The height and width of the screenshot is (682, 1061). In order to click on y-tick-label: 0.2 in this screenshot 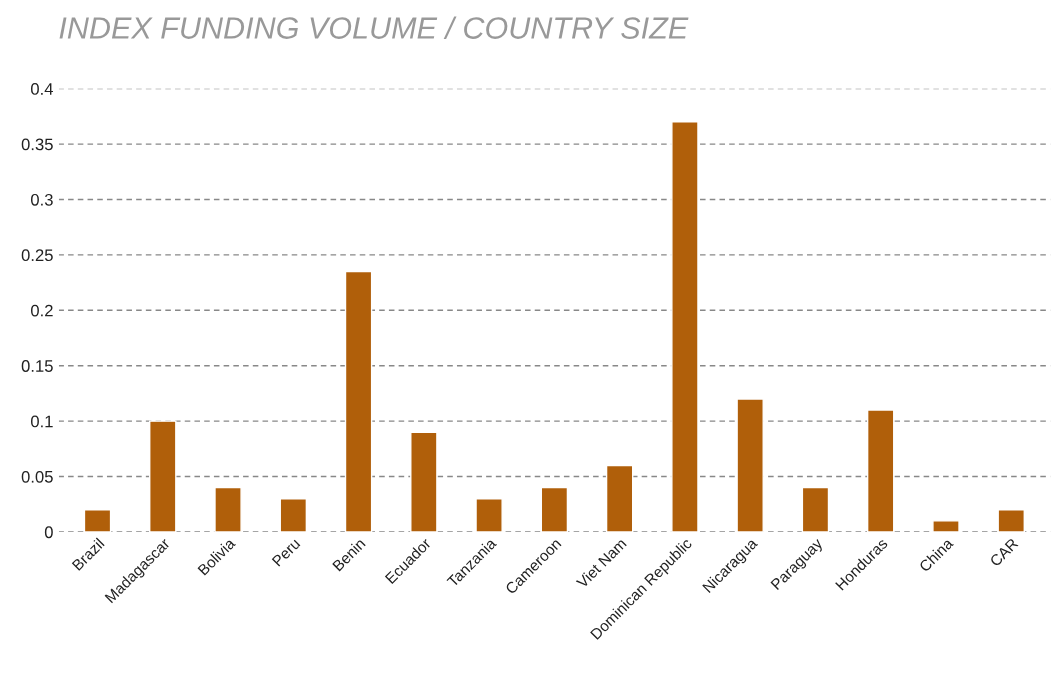, I will do `click(41, 310)`.